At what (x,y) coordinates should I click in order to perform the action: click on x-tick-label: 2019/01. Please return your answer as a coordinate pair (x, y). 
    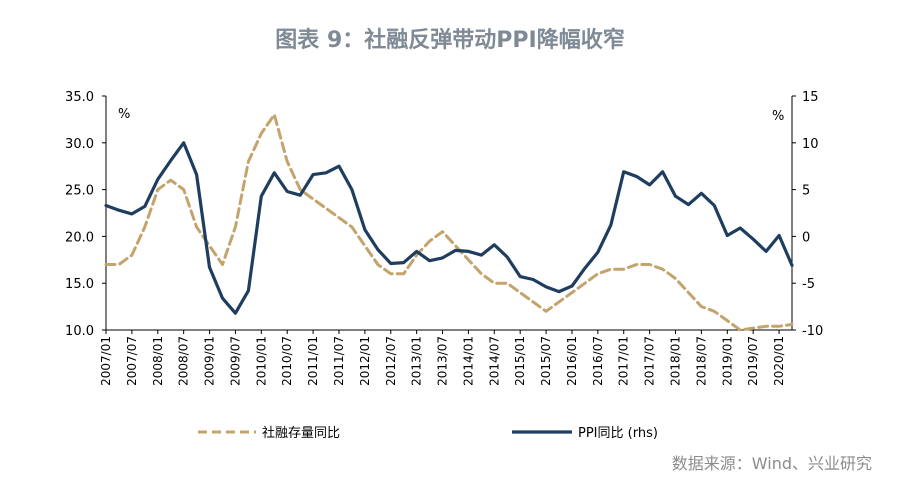
    Looking at the image, I should click on (727, 361).